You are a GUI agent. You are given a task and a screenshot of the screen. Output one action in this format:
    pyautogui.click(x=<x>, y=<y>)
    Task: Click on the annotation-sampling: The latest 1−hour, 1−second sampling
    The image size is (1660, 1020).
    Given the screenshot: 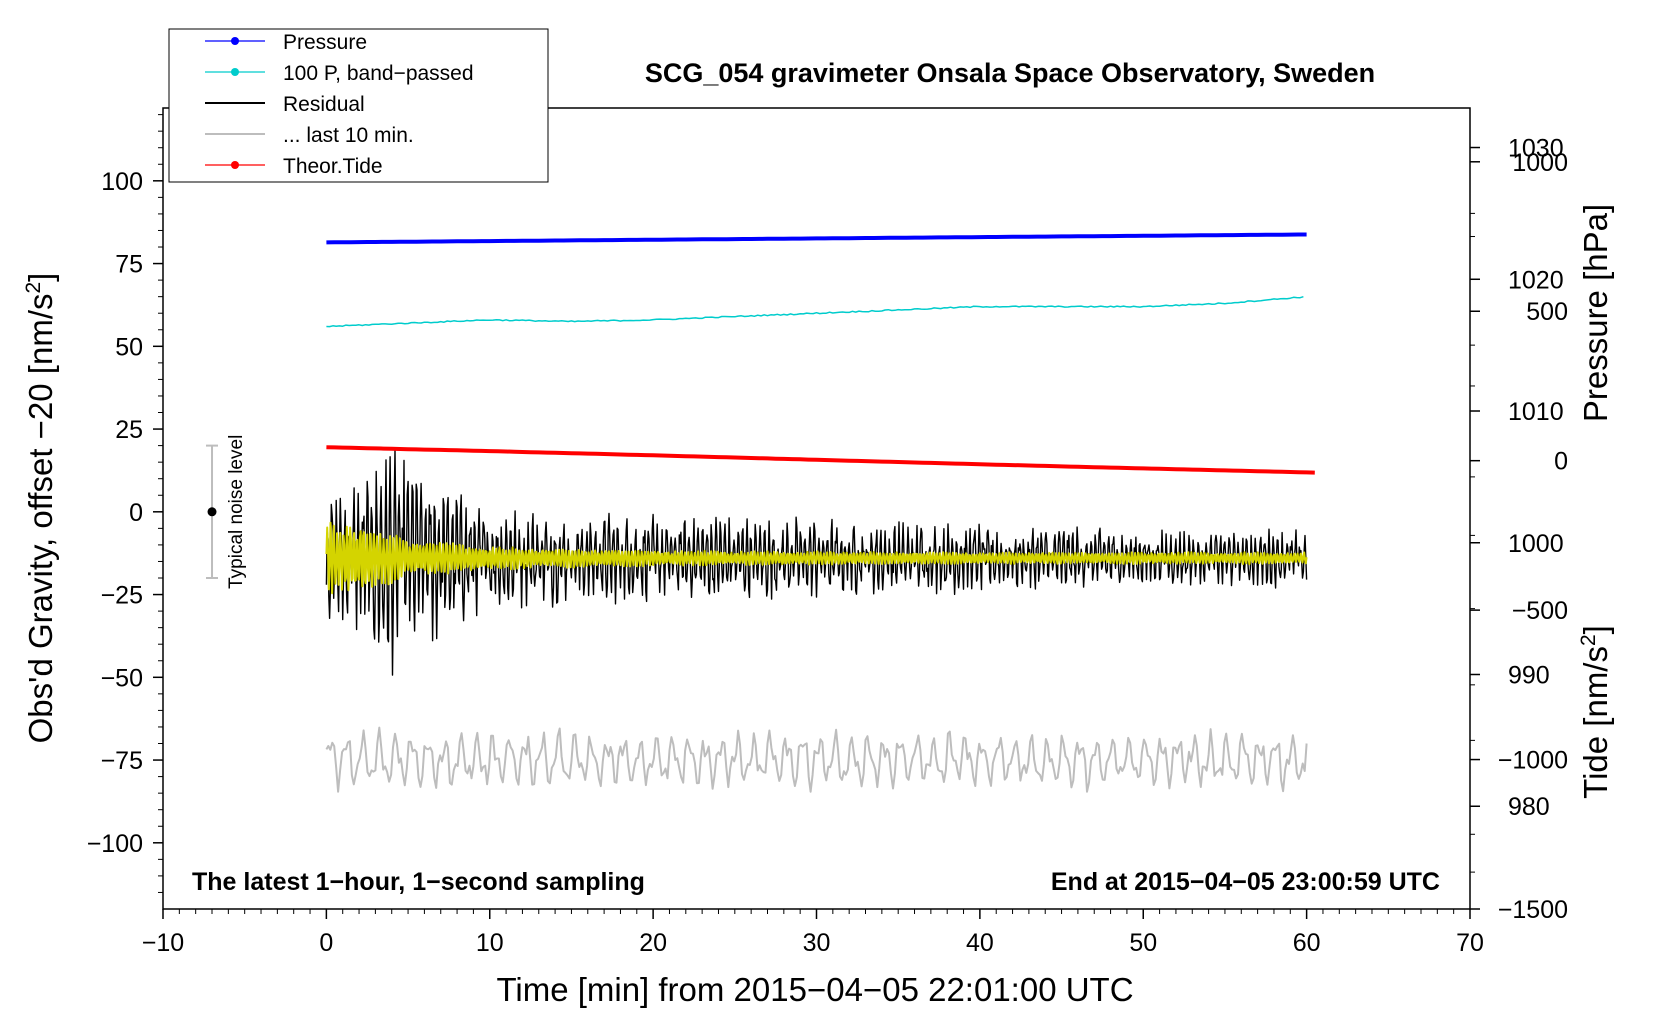 What is the action you would take?
    pyautogui.click(x=418, y=882)
    